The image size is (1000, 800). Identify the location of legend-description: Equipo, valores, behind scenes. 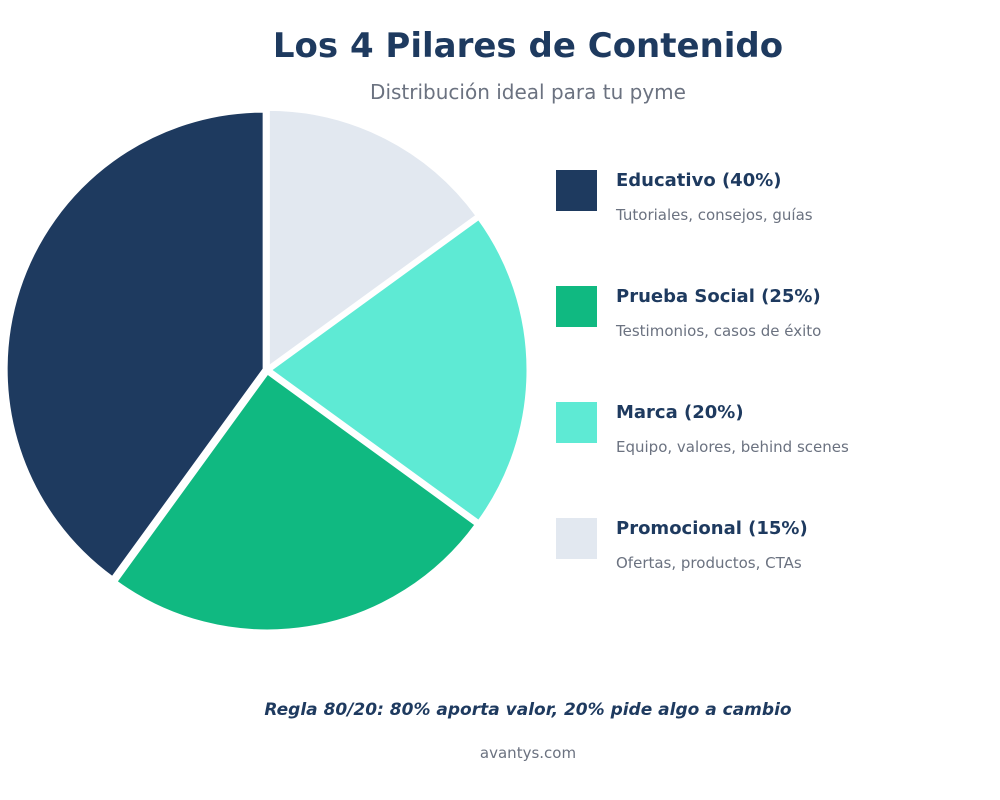
(732, 447).